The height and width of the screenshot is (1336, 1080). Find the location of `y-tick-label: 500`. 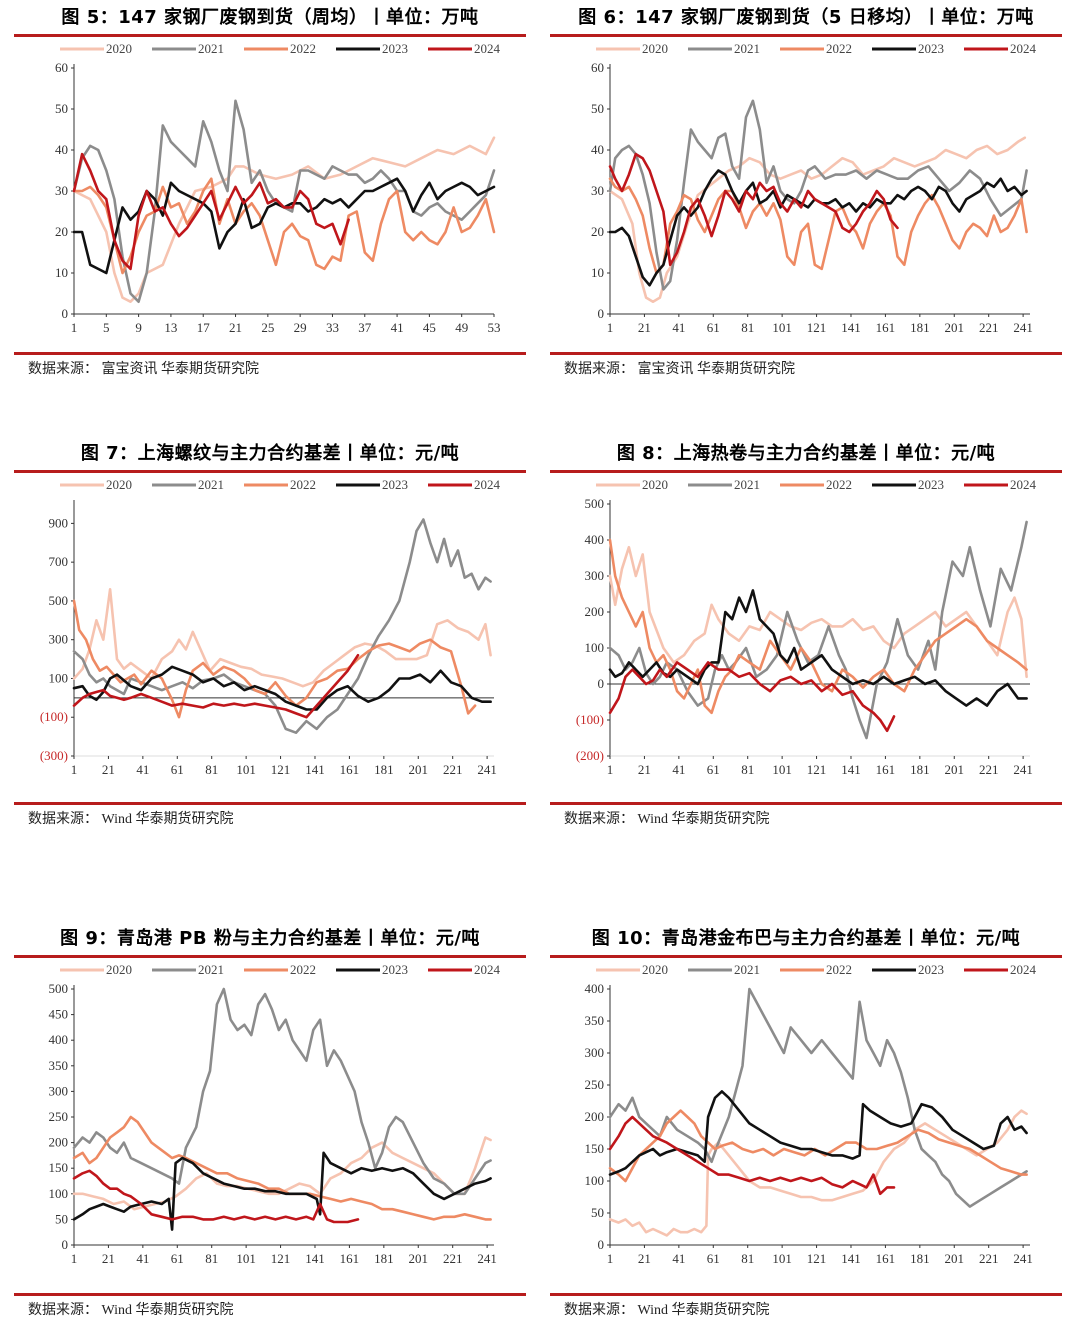

y-tick-label: 500 is located at coordinates (595, 503).